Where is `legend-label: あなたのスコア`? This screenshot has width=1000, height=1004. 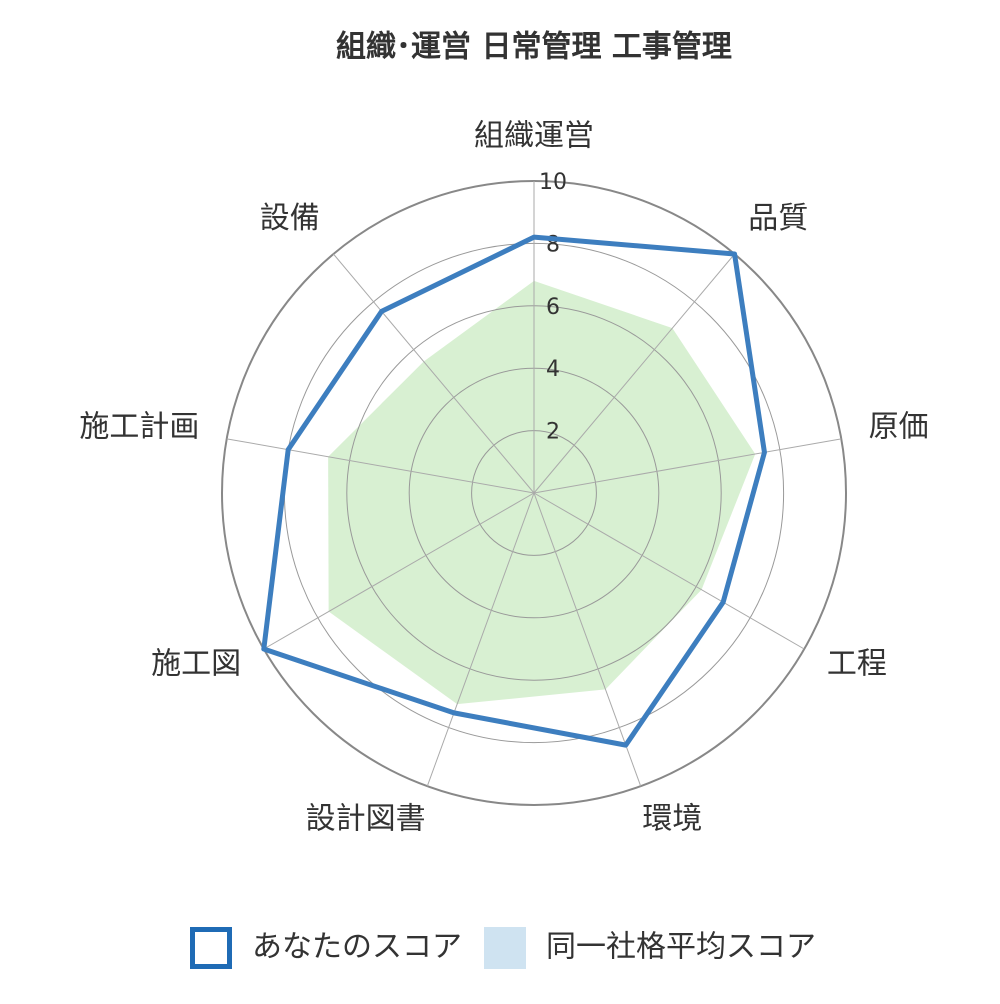 legend-label: あなたのスコア is located at coordinates (357, 947).